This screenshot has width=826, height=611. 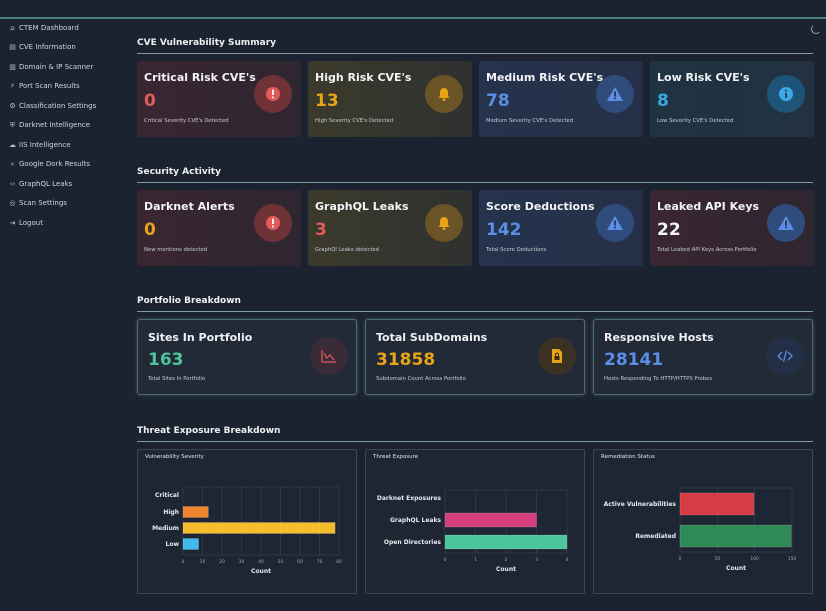 I want to click on x-tick-label: 150, so click(x=792, y=559).